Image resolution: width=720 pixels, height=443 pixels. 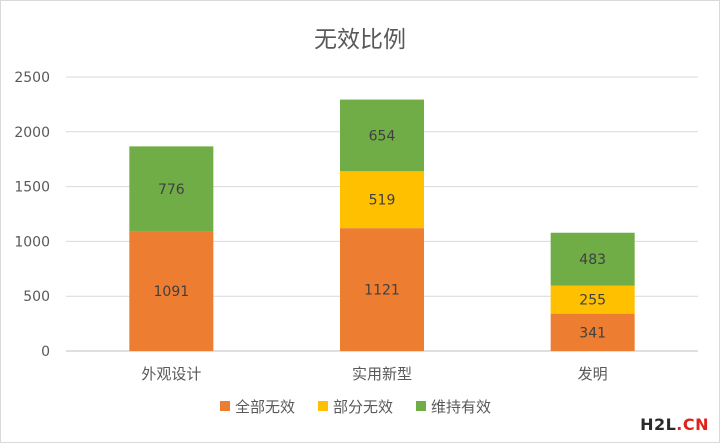 I want to click on data-label: 519, so click(x=382, y=201).